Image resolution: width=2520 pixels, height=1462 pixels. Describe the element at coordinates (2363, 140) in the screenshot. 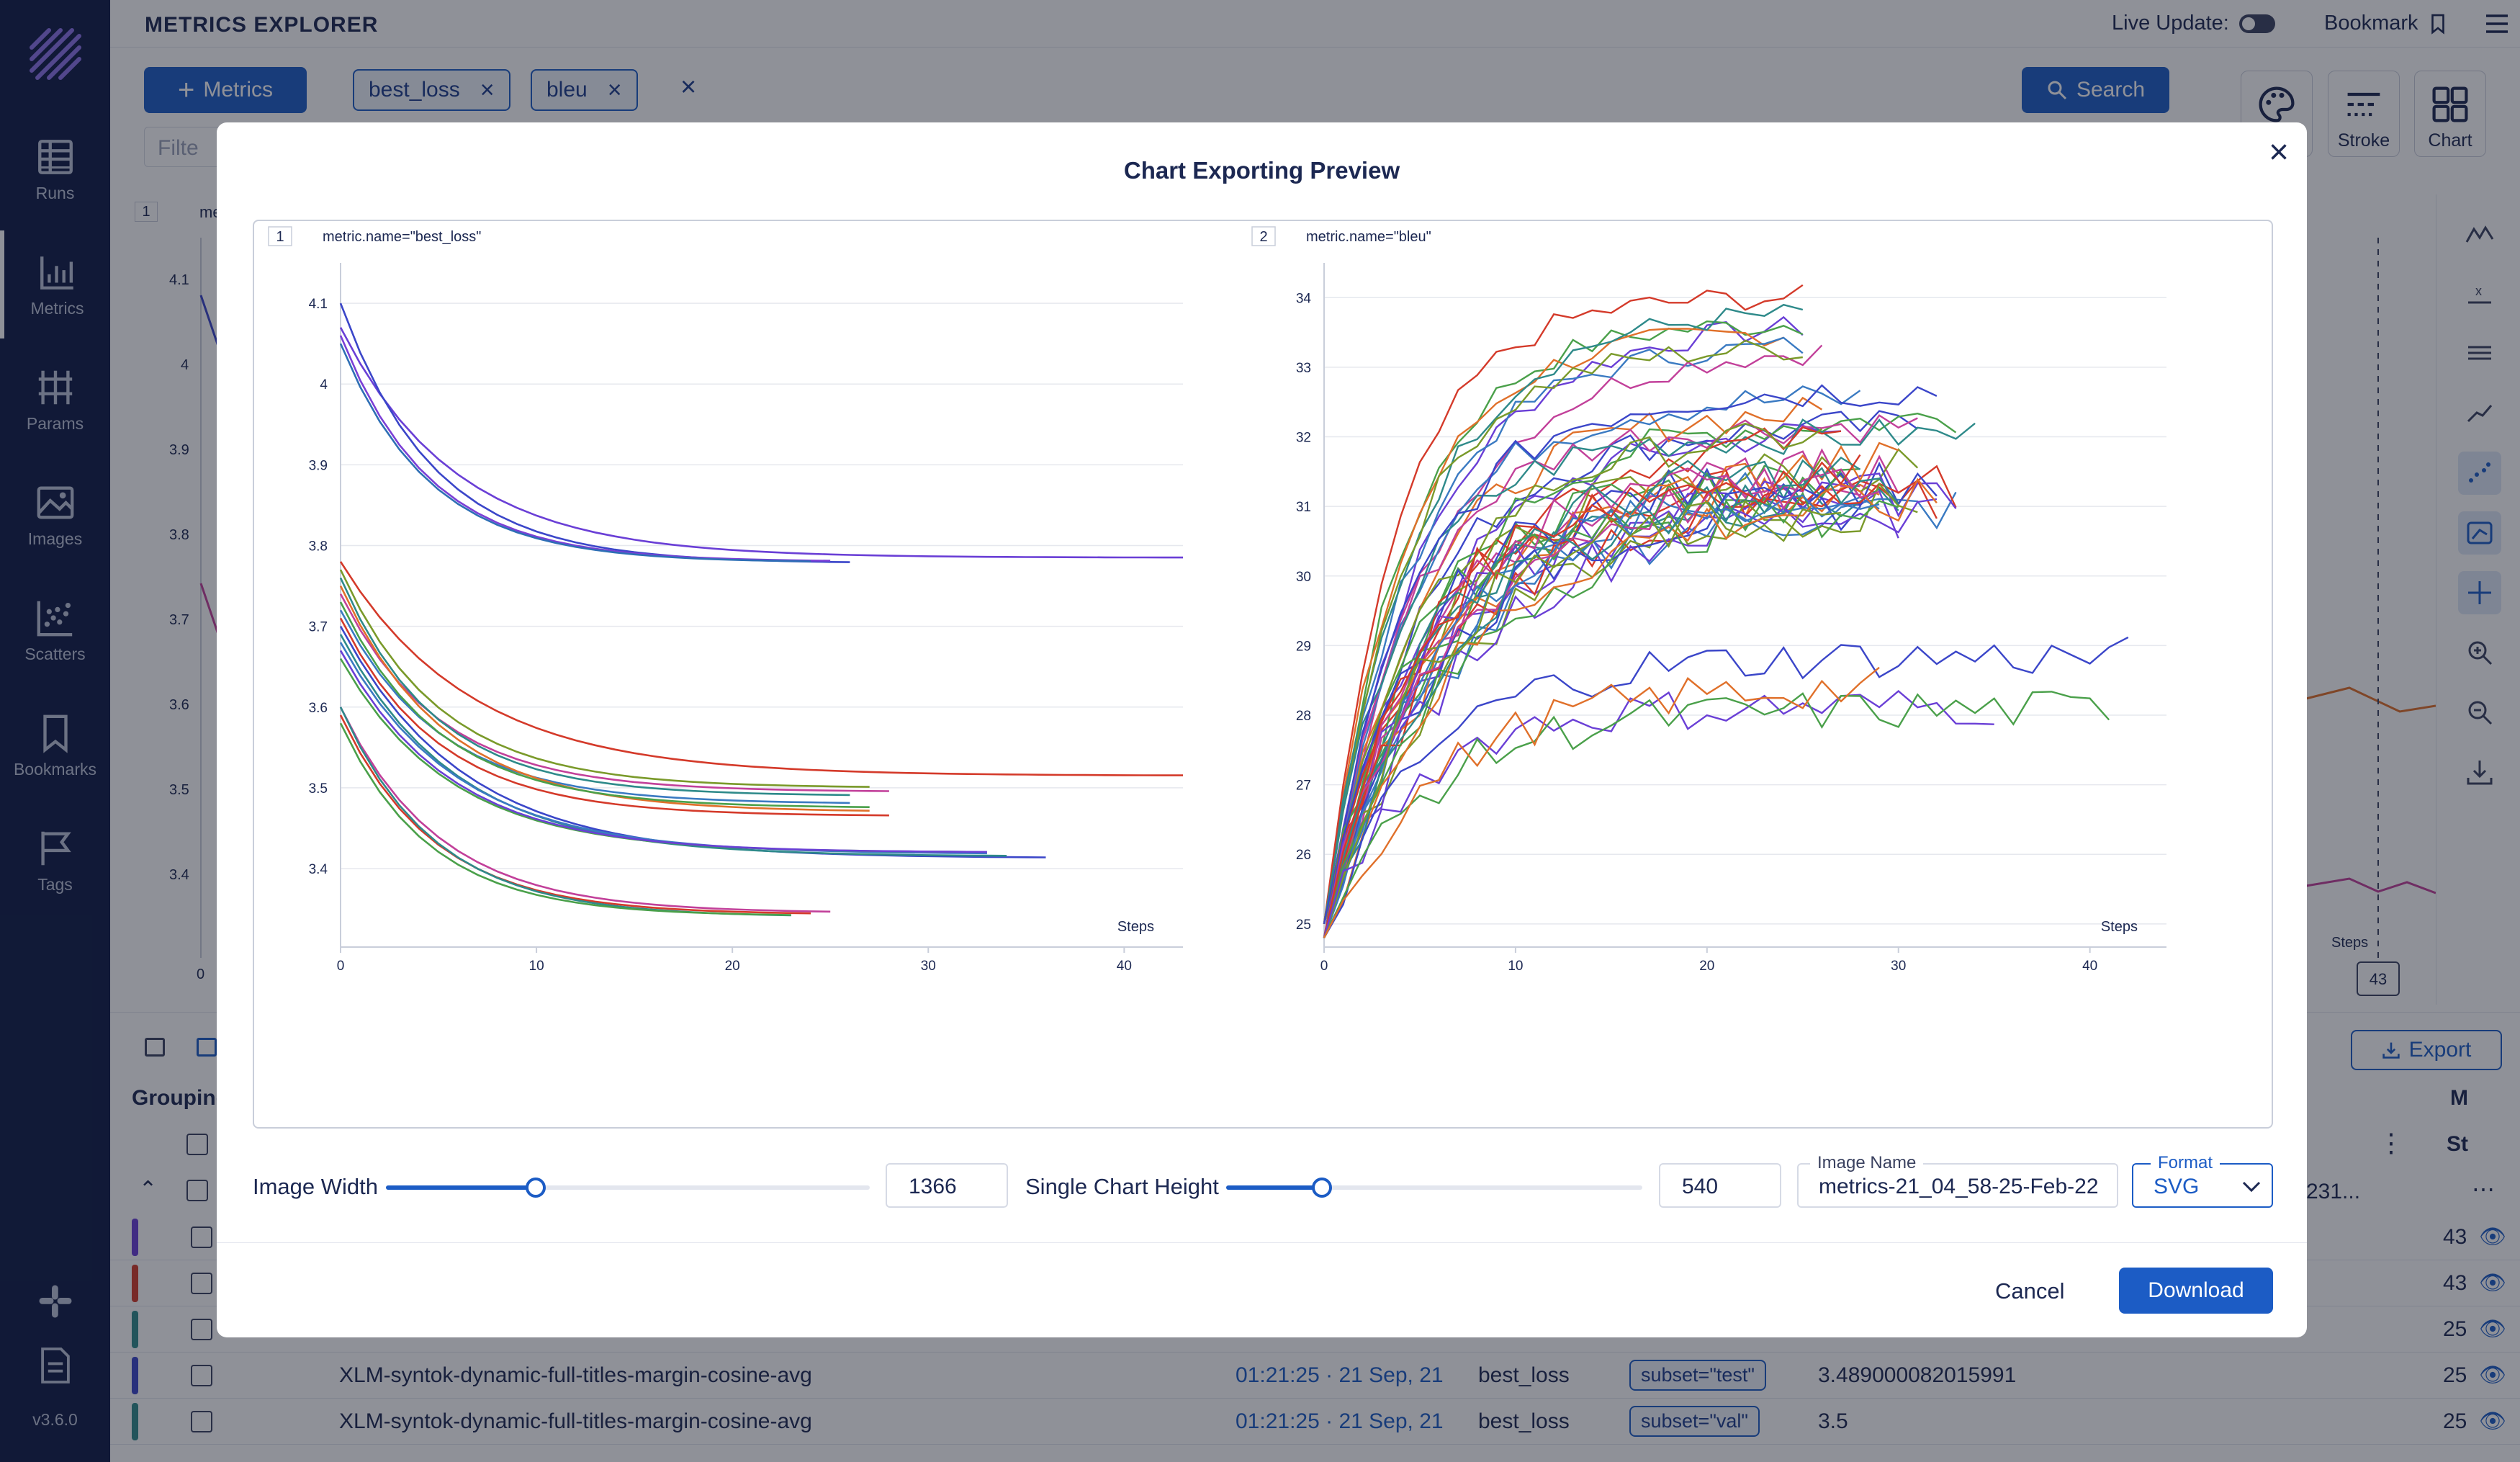

I see `stroke-label: Stroke` at that location.